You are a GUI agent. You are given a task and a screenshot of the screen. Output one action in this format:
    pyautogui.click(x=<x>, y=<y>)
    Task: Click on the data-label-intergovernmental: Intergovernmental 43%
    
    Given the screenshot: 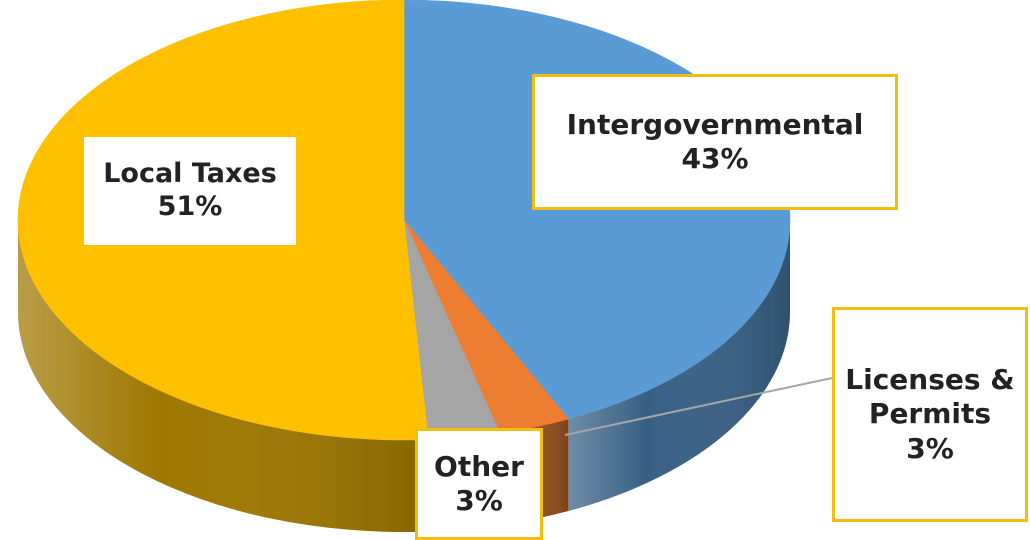 What is the action you would take?
    pyautogui.click(x=715, y=142)
    